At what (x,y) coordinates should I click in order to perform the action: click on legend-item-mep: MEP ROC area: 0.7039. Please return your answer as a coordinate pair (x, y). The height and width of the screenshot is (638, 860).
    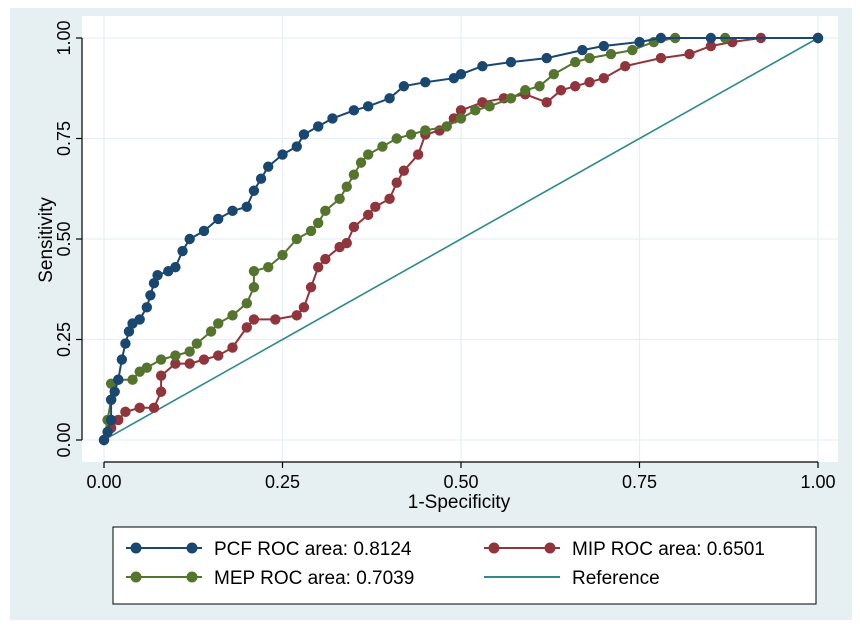
    Looking at the image, I should click on (270, 578).